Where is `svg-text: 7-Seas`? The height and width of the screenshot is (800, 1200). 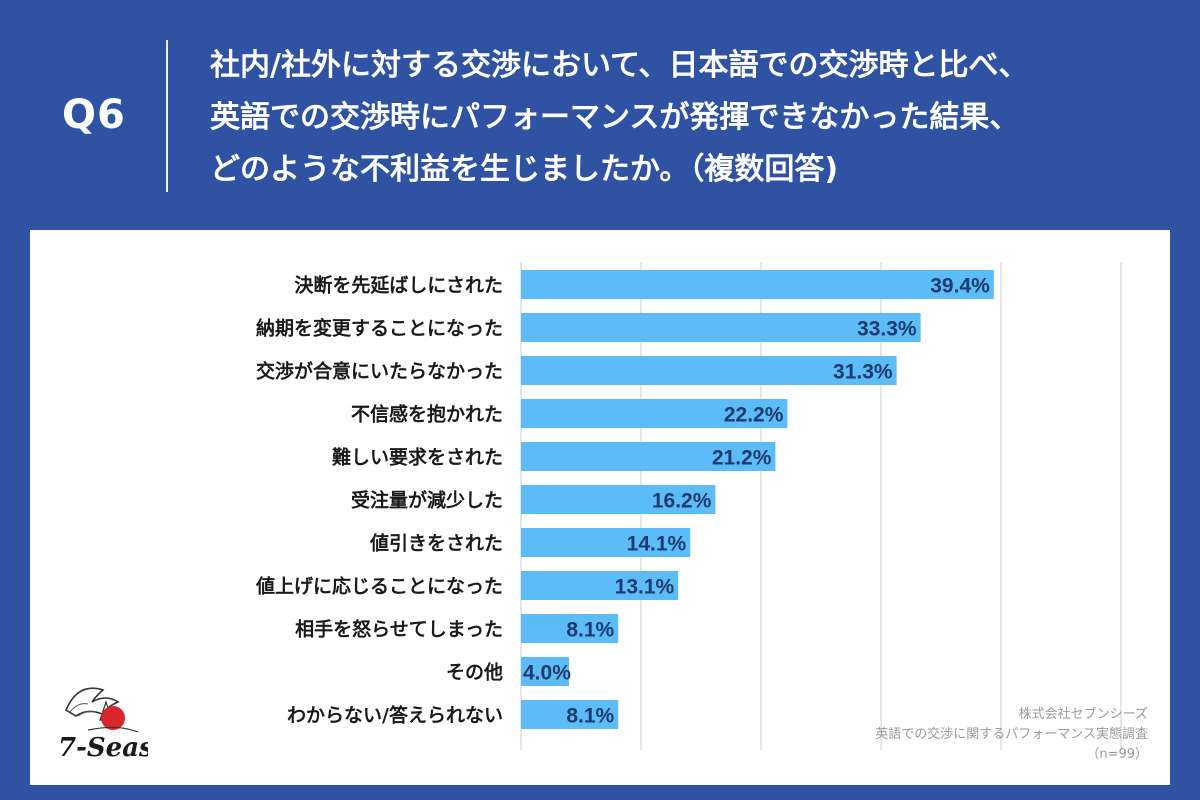
svg-text: 7-Seas is located at coordinates (103, 748).